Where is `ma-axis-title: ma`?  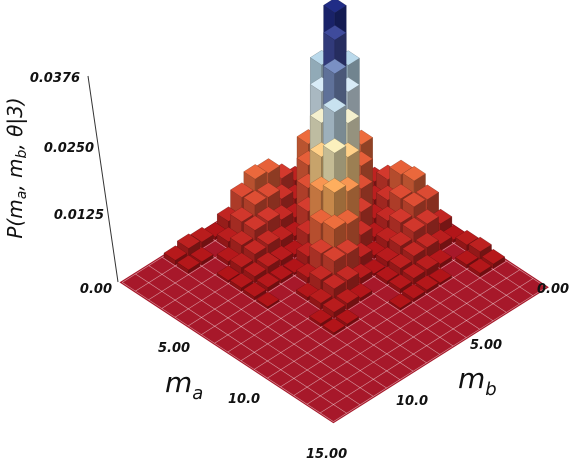 ma-axis-title: ma is located at coordinates (184, 385).